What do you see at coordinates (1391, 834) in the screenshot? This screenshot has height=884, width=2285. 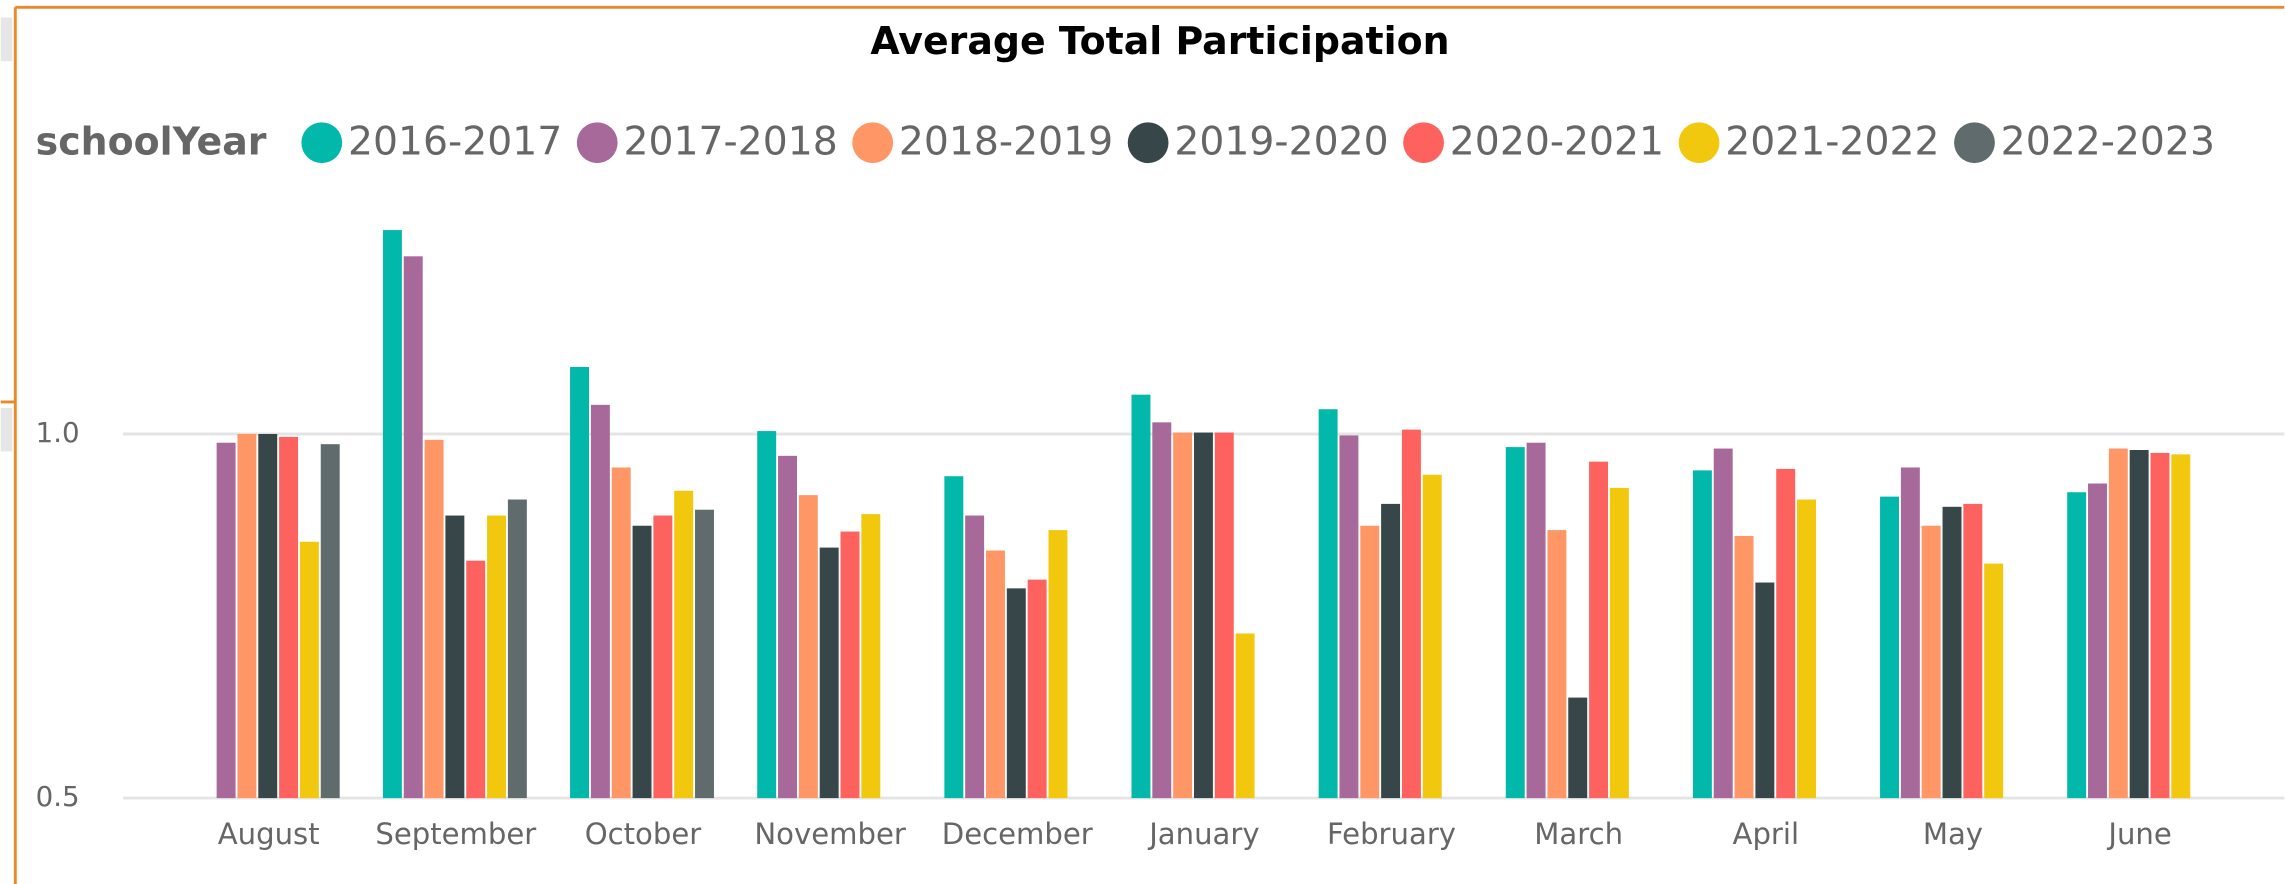 I see `x-tick-label: February` at bounding box center [1391, 834].